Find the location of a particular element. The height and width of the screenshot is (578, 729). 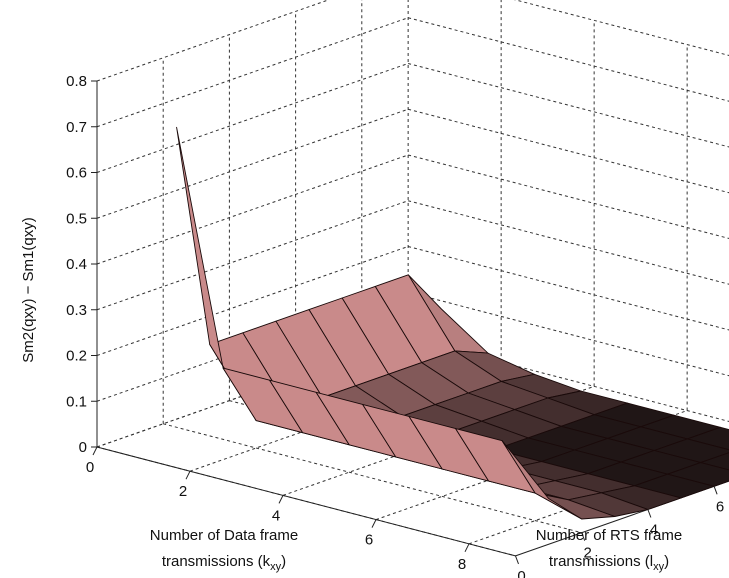

k-tick-label: 0 is located at coordinates (90, 467).